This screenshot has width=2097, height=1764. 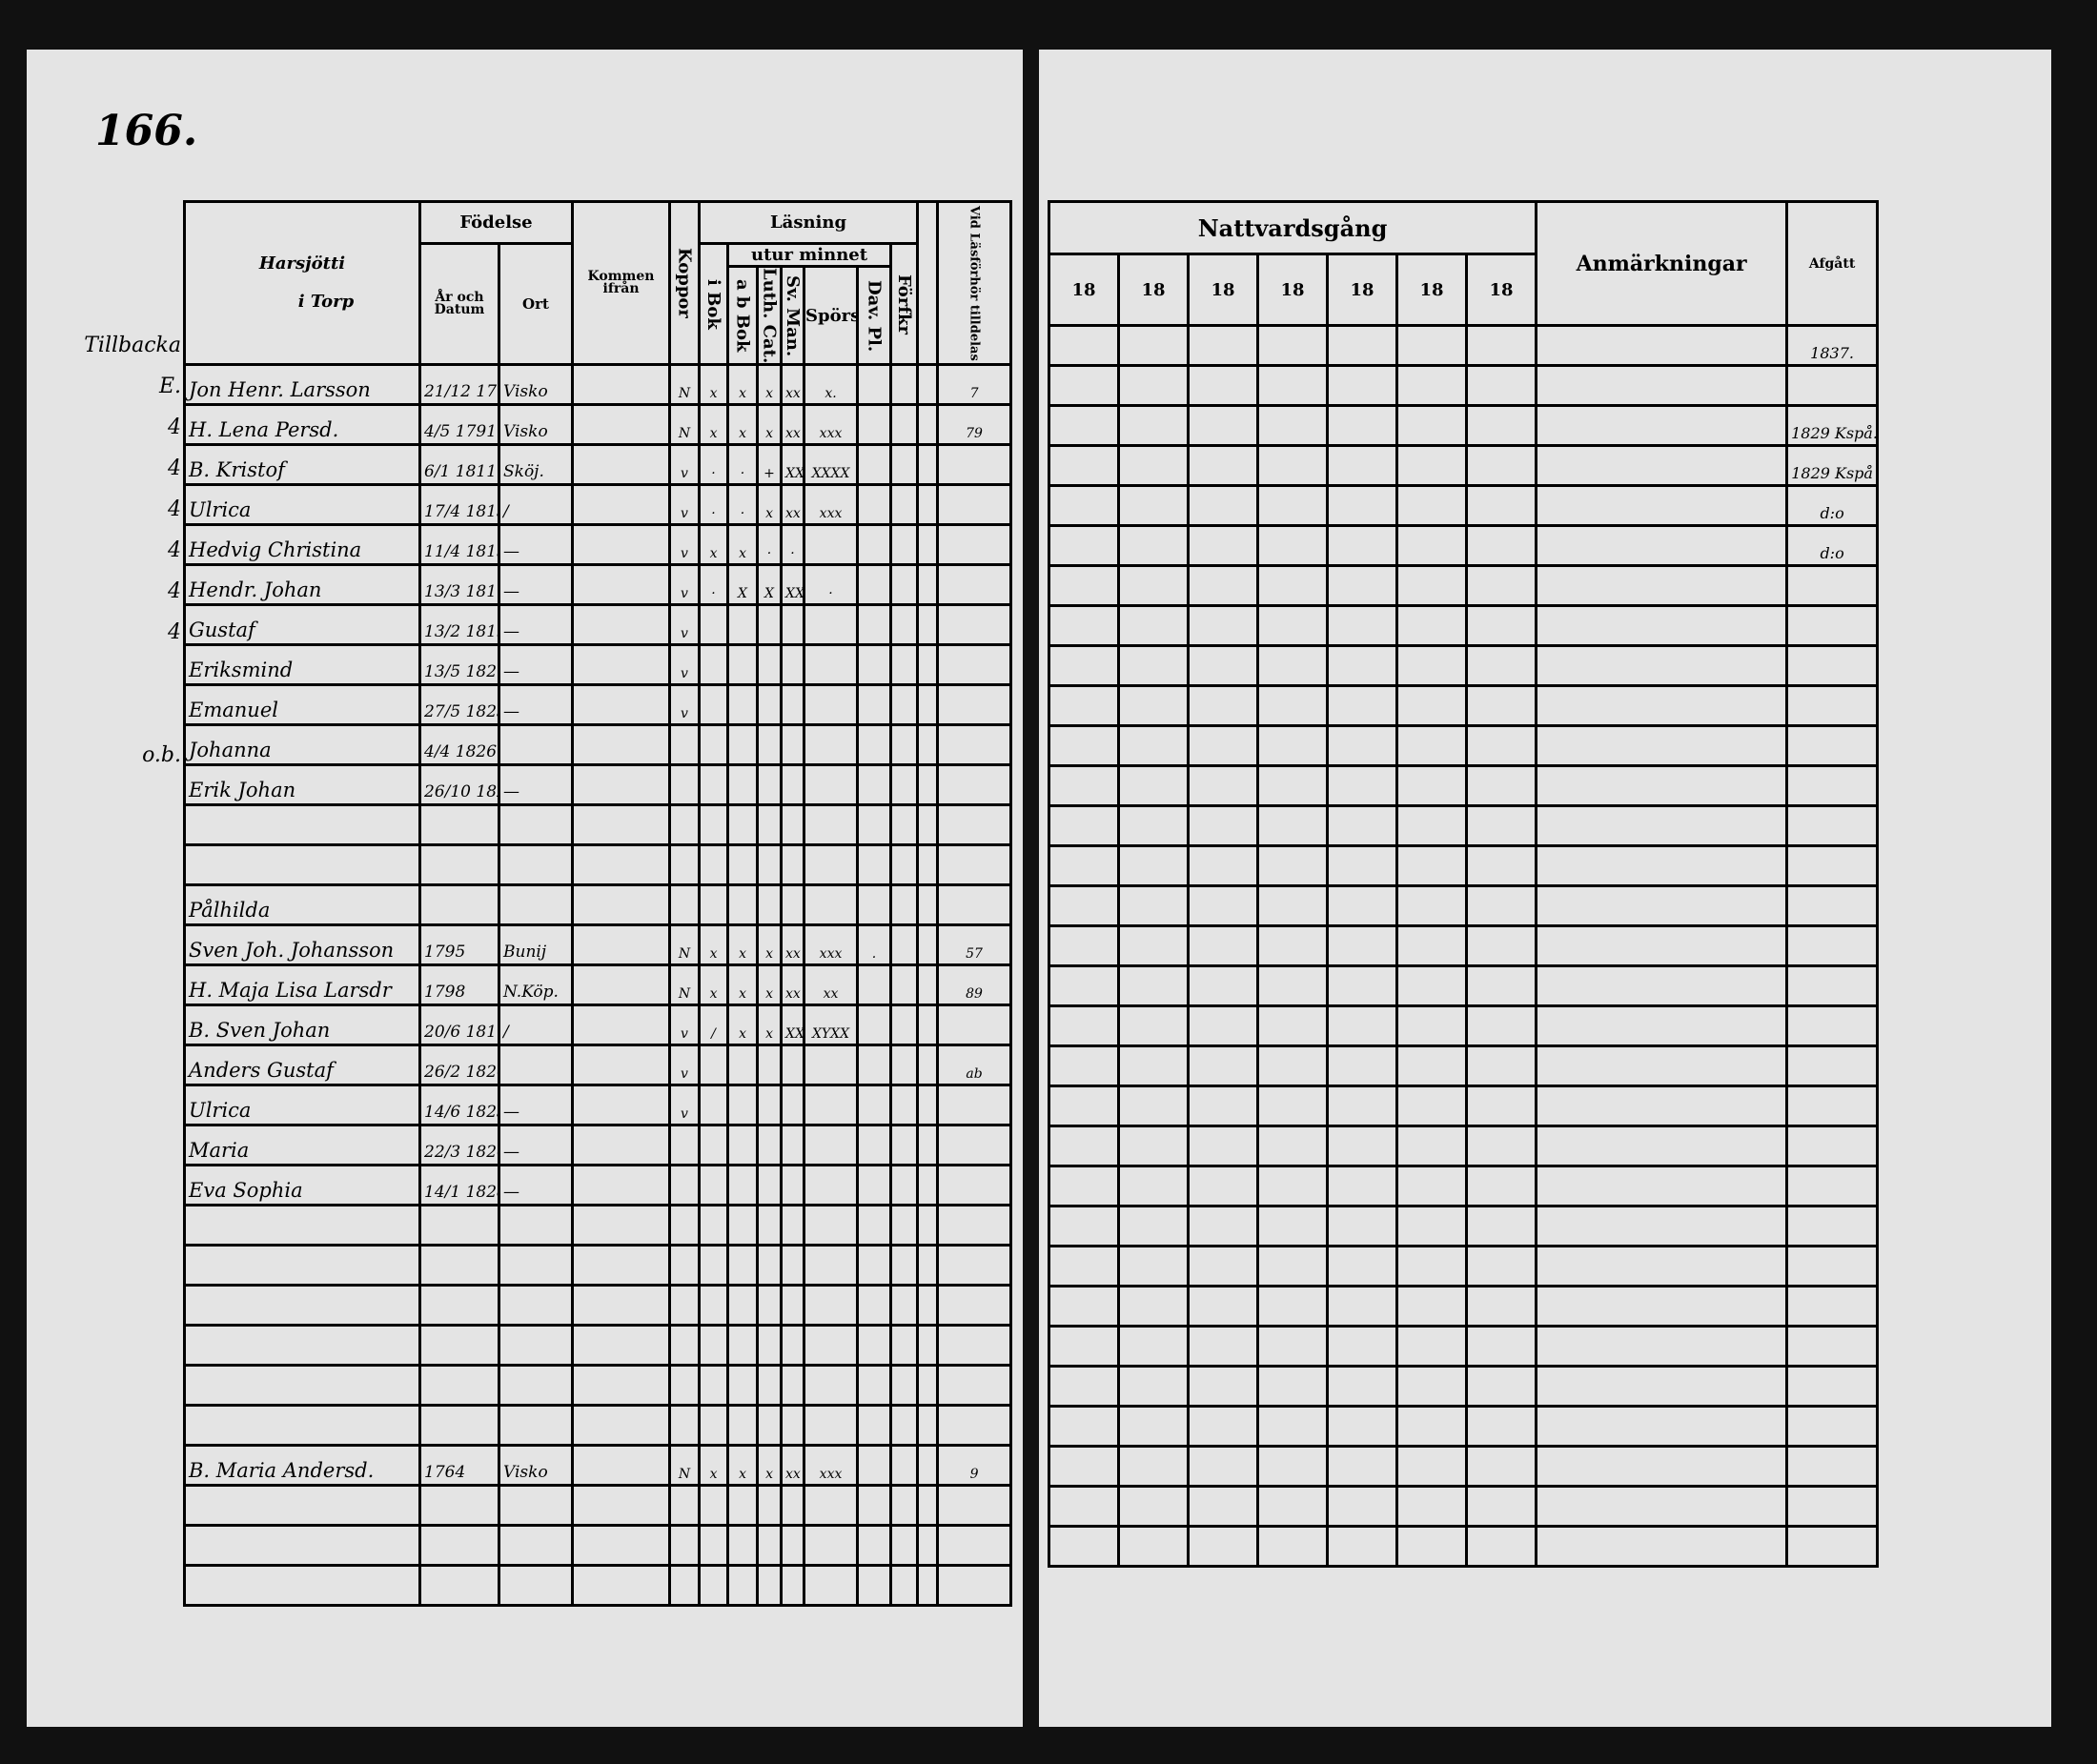 I want to click on header-year-2: 18, so click(x=1153, y=290).